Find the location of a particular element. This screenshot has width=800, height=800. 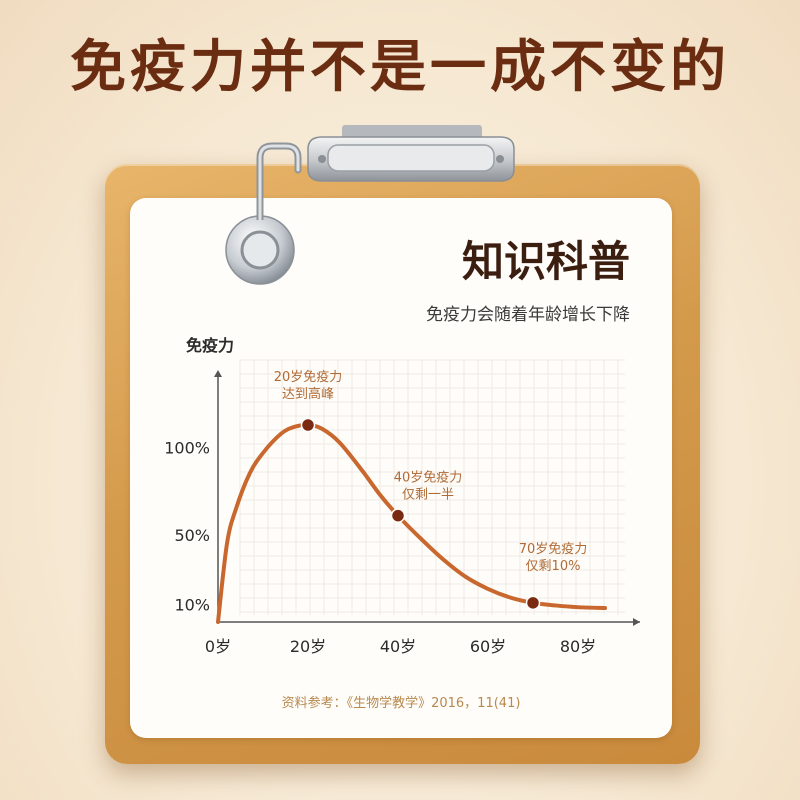

data-point-annotation: 仅剩一半 is located at coordinates (428, 495).